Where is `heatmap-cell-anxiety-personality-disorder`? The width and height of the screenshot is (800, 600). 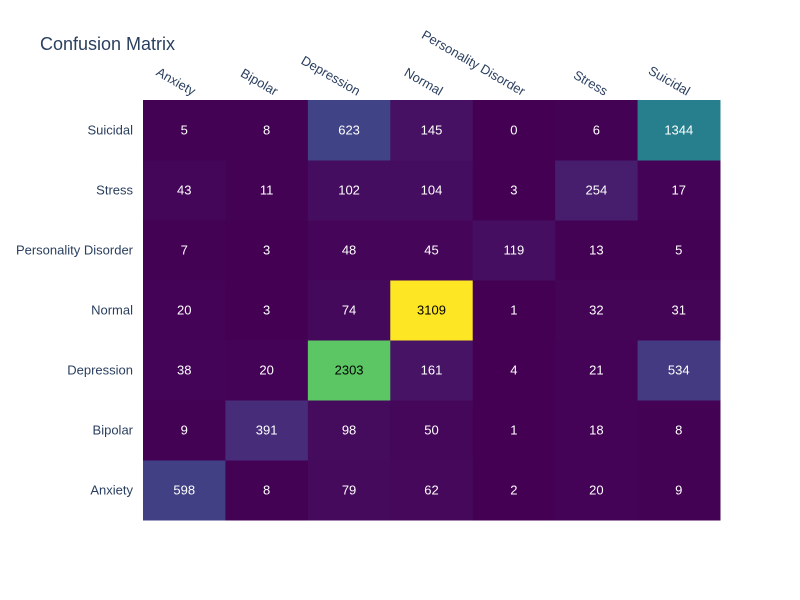
heatmap-cell-anxiety-personality-disorder is located at coordinates (514, 490).